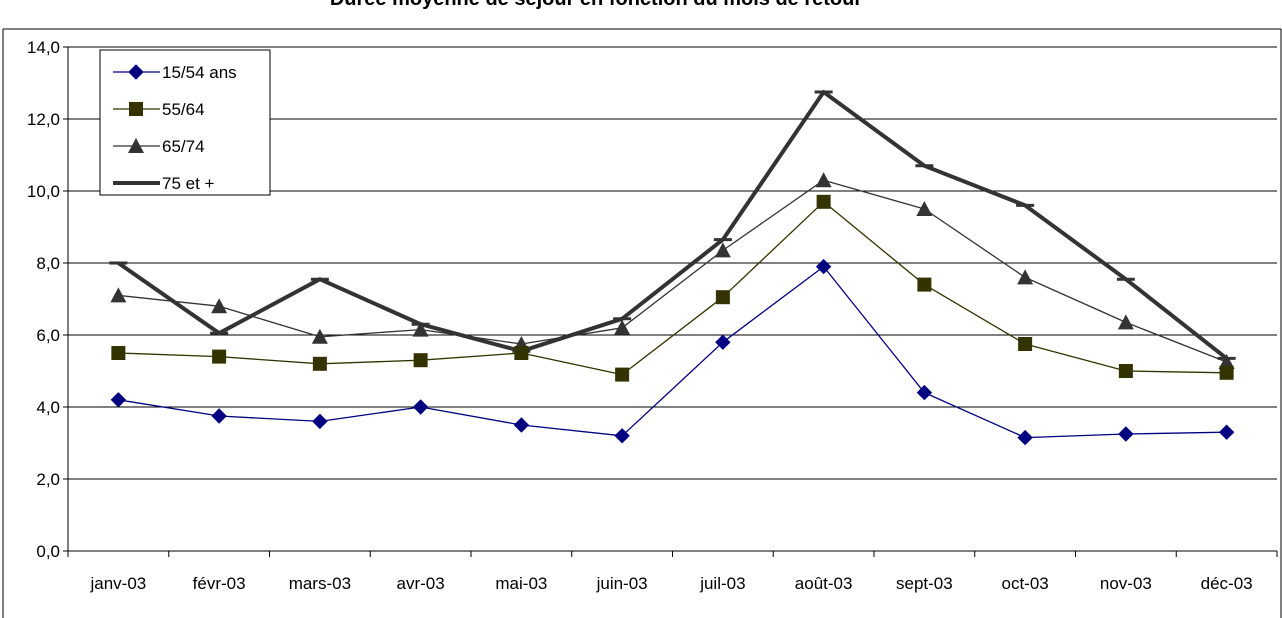  Describe the element at coordinates (824, 583) in the screenshot. I see `x-tick-label: août-03` at that location.